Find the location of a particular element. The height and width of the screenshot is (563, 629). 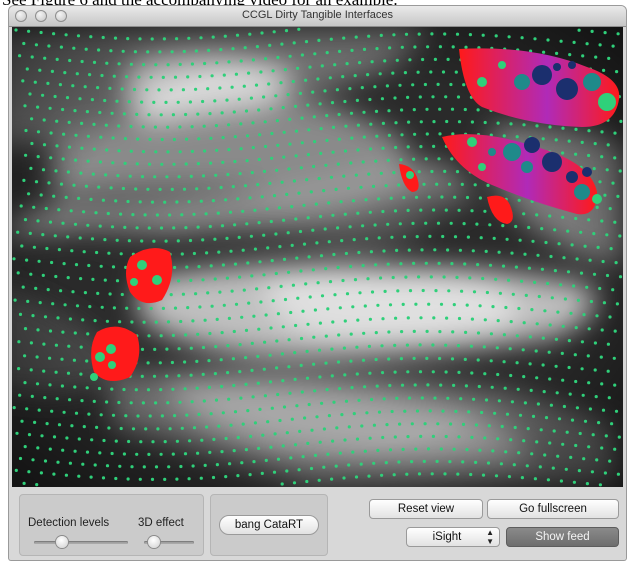

show-feed-button: Show feed is located at coordinates (562, 537).